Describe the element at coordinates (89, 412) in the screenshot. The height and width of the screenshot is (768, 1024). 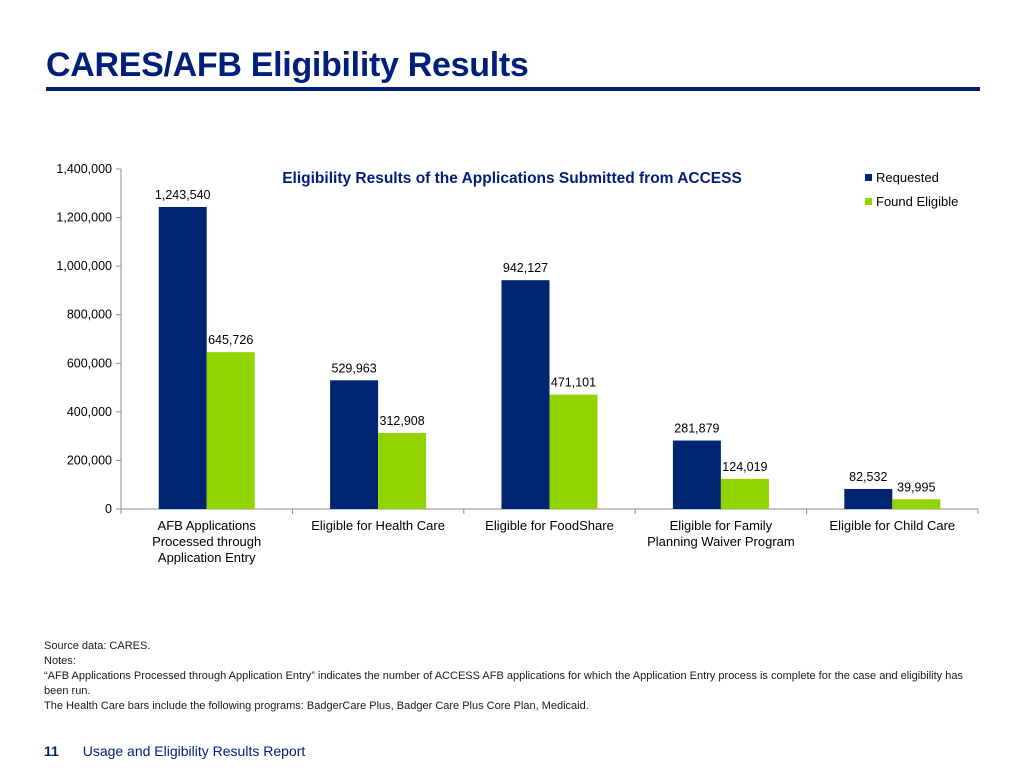
I see `y-tick-label: 400,000` at that location.